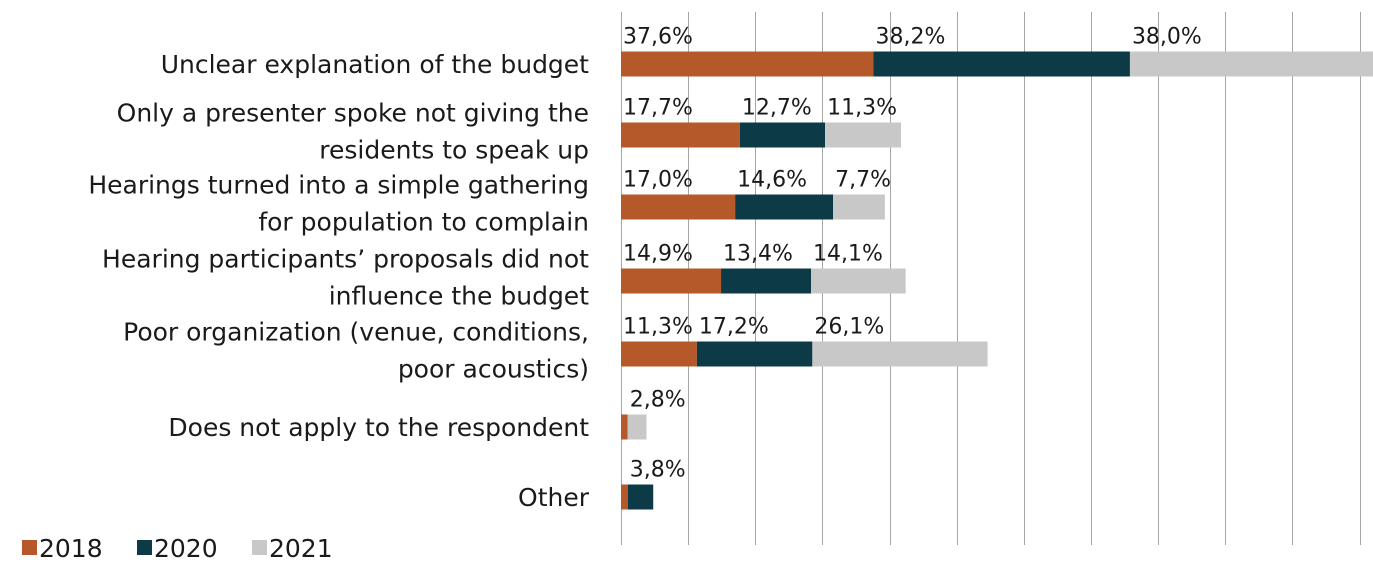 Image resolution: width=1373 pixels, height=564 pixels. What do you see at coordinates (338, 185) in the screenshot?
I see `category-label-2-0: Hearings turned into a simple gathering` at bounding box center [338, 185].